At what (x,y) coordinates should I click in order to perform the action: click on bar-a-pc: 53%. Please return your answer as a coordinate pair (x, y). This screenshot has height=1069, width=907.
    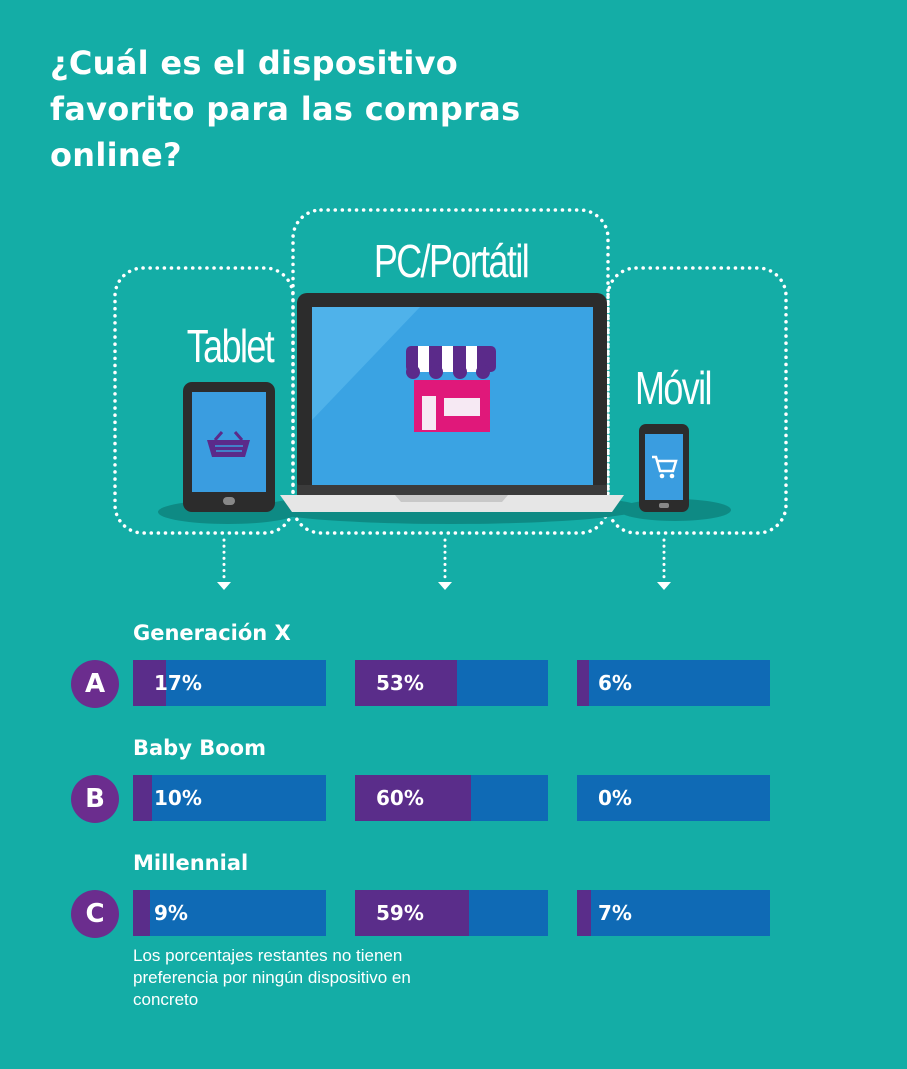
    Looking at the image, I should click on (451, 683).